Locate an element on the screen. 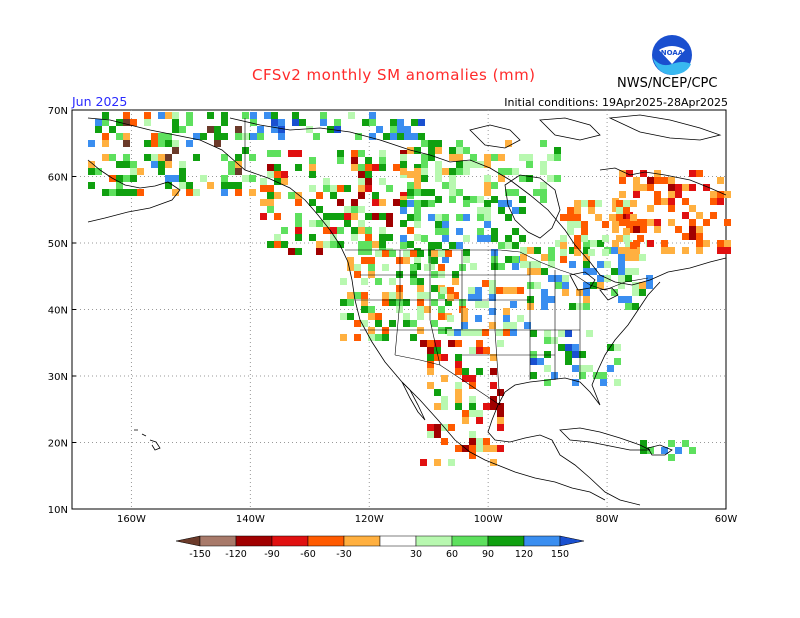 The image size is (800, 618). noaa-logo-icon: NOAA is located at coordinates (672, 55).